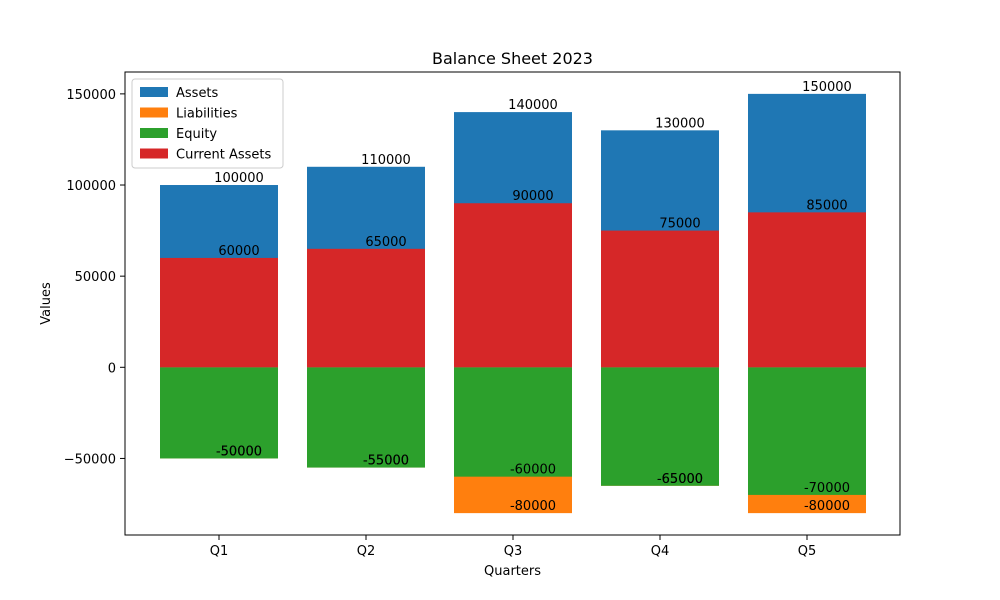 The width and height of the screenshot is (1000, 600). What do you see at coordinates (660, 551) in the screenshot?
I see `x-tick-label: Q4` at bounding box center [660, 551].